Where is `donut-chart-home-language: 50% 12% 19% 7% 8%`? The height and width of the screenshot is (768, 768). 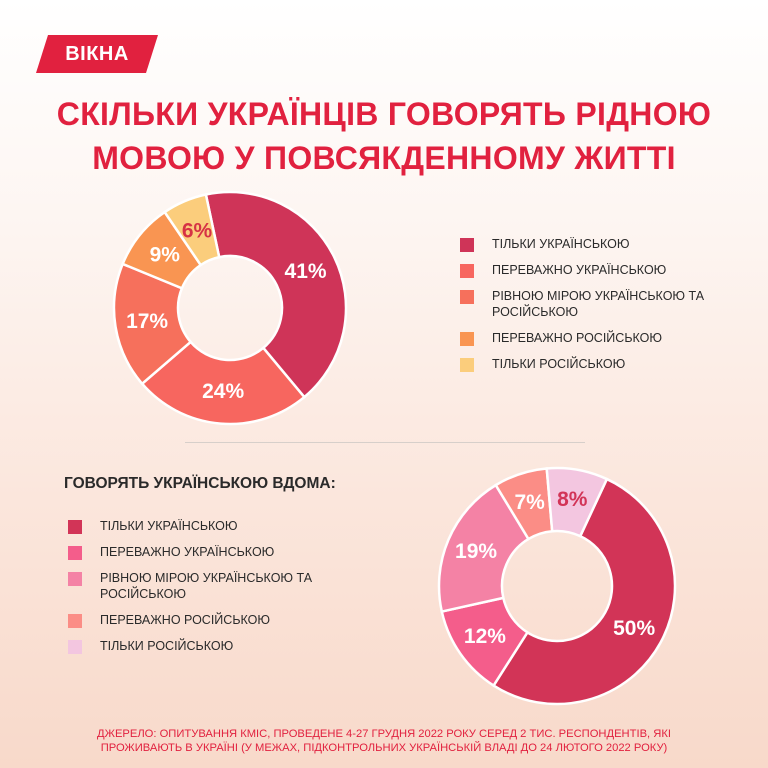 donut-chart-home-language: 50% 12% 19% 7% 8% is located at coordinates (557, 586).